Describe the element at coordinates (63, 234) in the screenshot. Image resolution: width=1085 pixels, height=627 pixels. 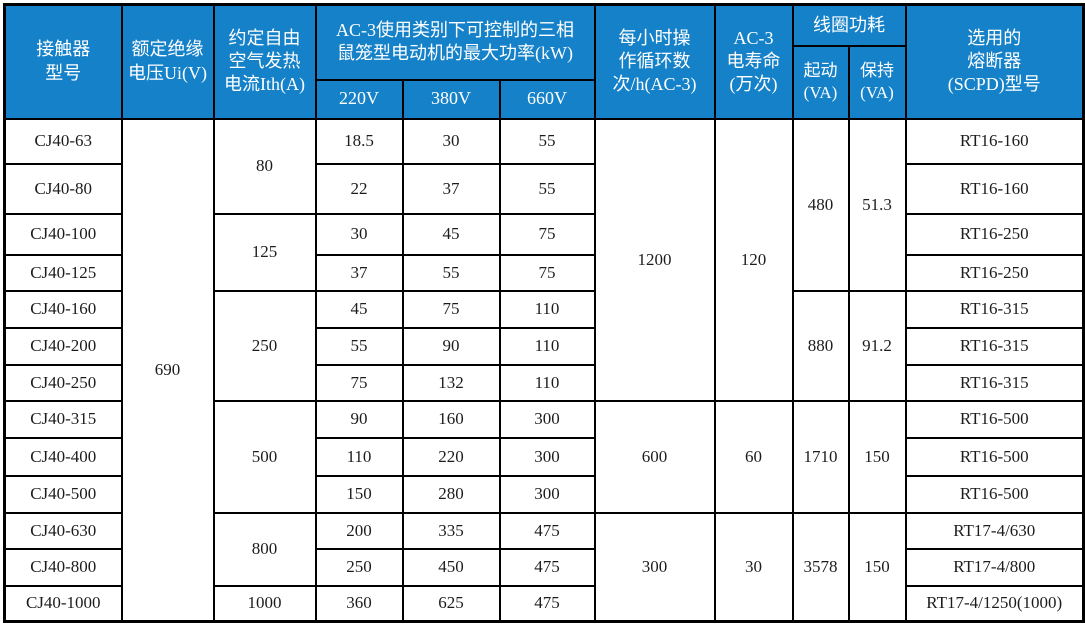
I see `cell-model: CJ40-100` at that location.